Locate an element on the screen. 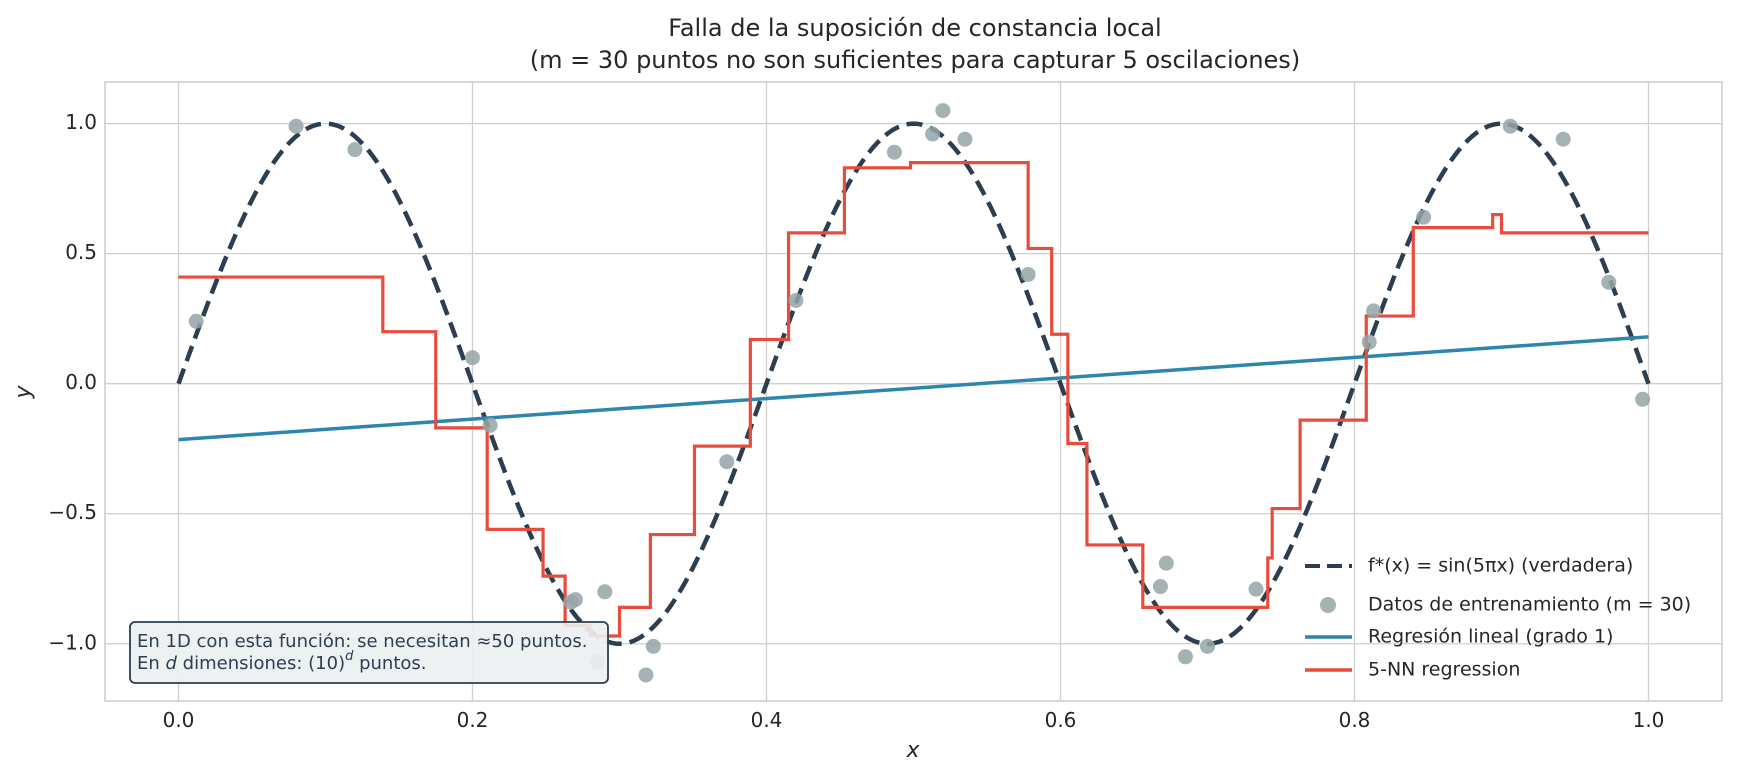 Image resolution: width=1739 pixels, height=779 pixels. y-tick-label: −0.5 is located at coordinates (72, 512).